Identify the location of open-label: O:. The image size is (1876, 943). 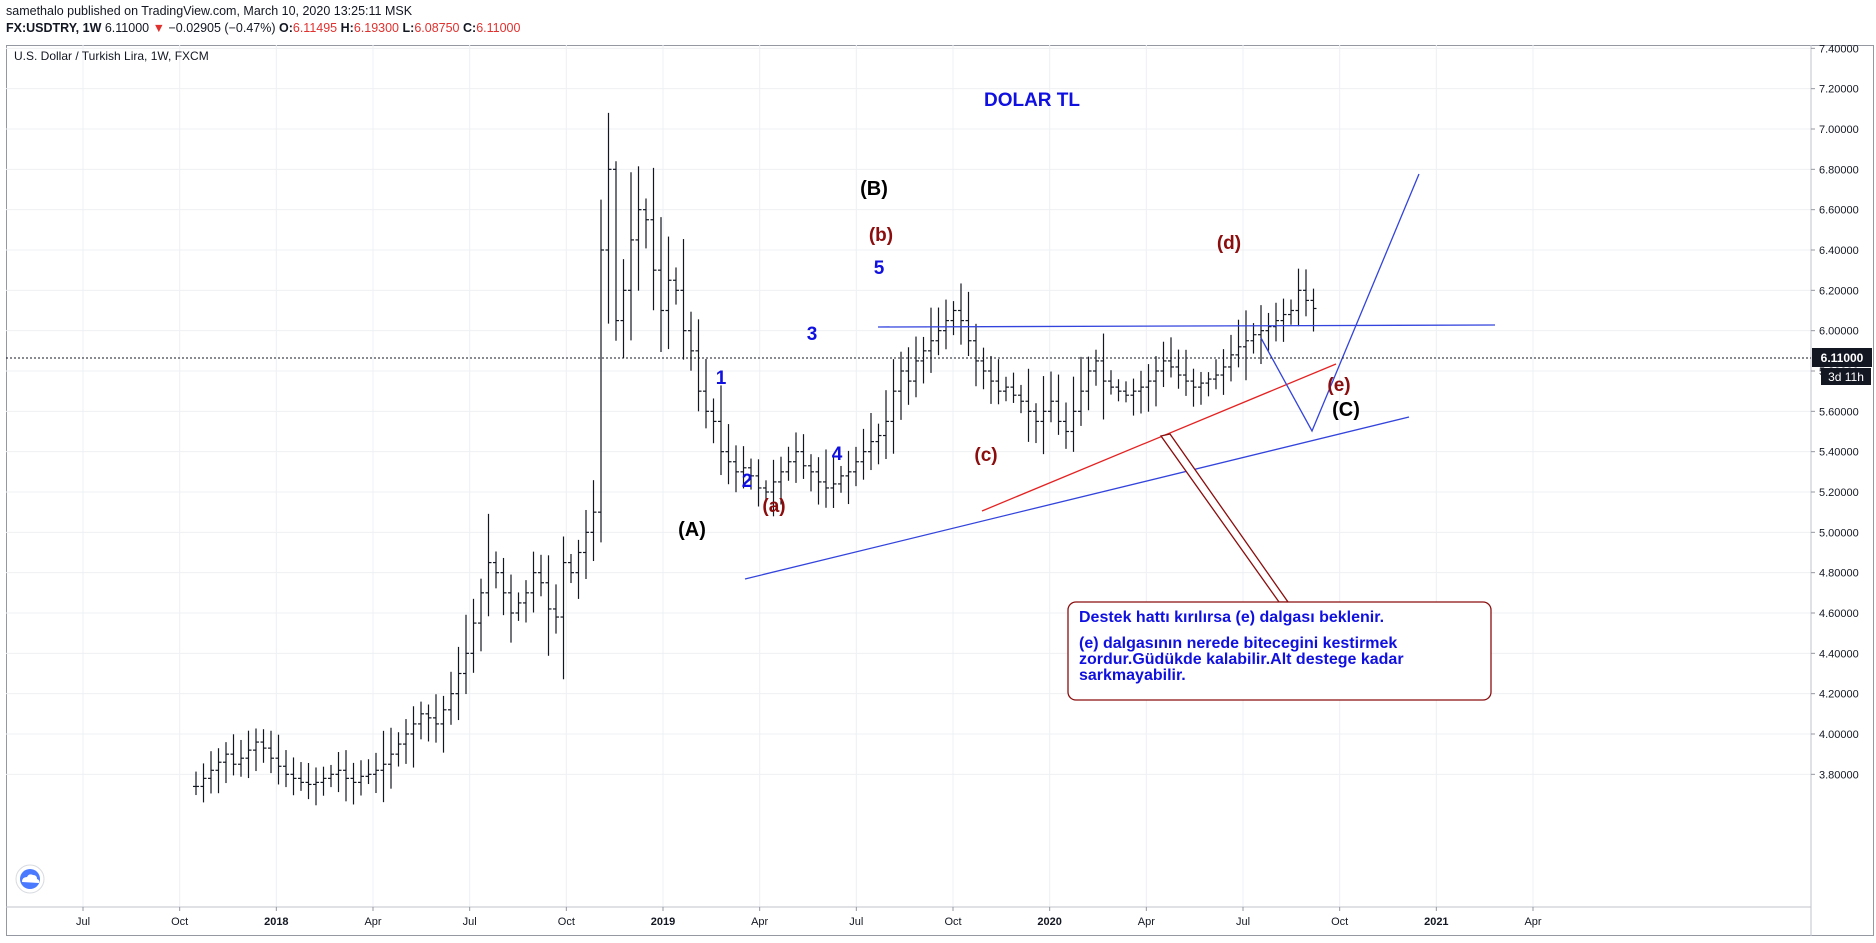
(285, 28).